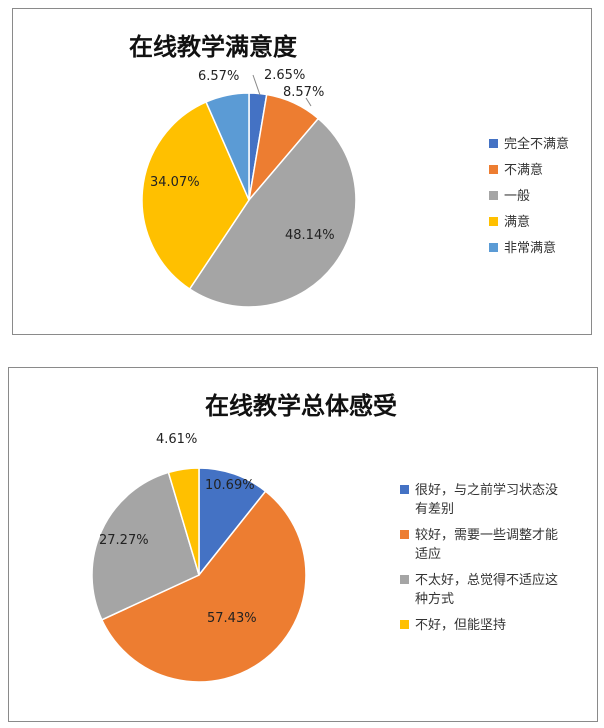  I want to click on data-label: 2.65%, so click(284, 75).